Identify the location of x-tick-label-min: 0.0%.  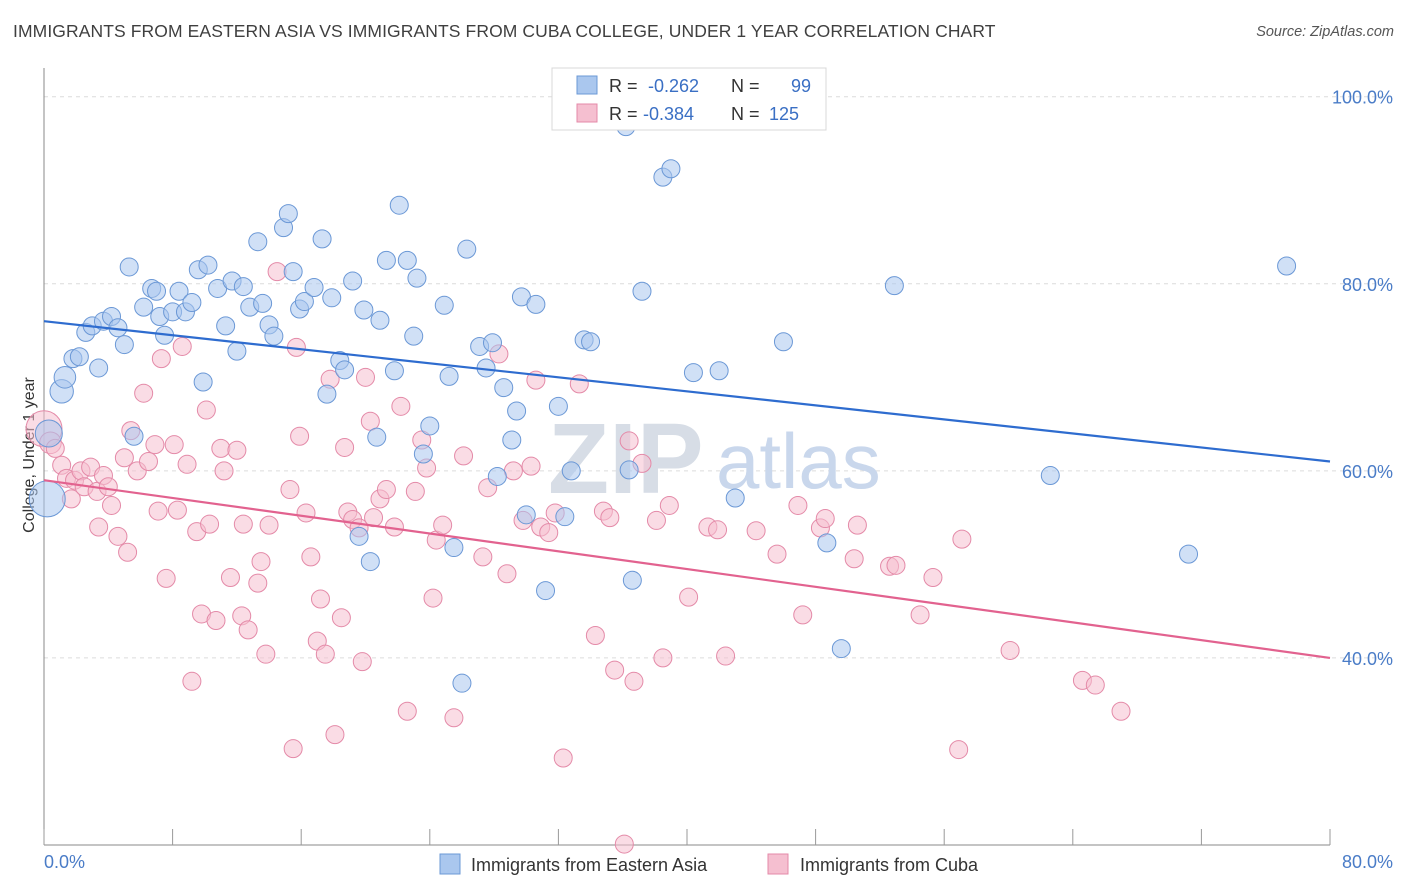
(64, 862).